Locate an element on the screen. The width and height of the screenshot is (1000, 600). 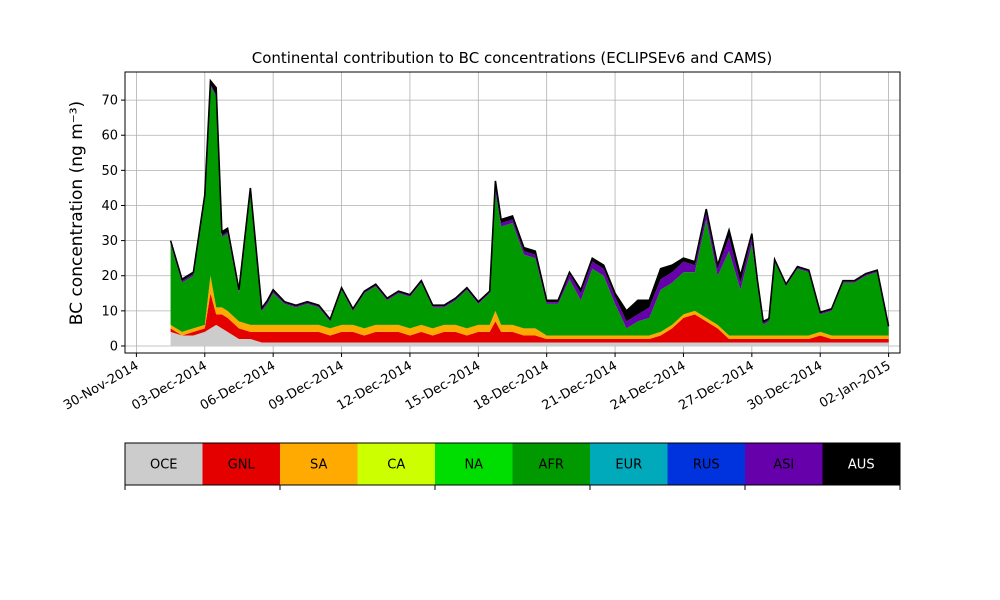
x-tick-label-4: 12-Dec-2014 is located at coordinates (375, 385).